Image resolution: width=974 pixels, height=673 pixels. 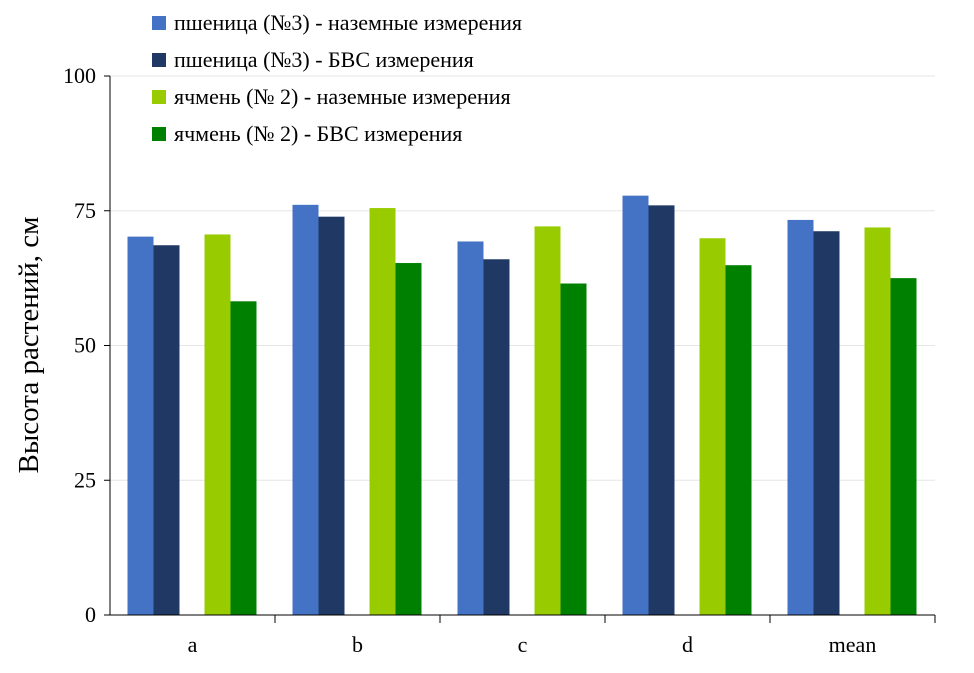 I want to click on y-tick-label: 75, so click(x=85, y=210).